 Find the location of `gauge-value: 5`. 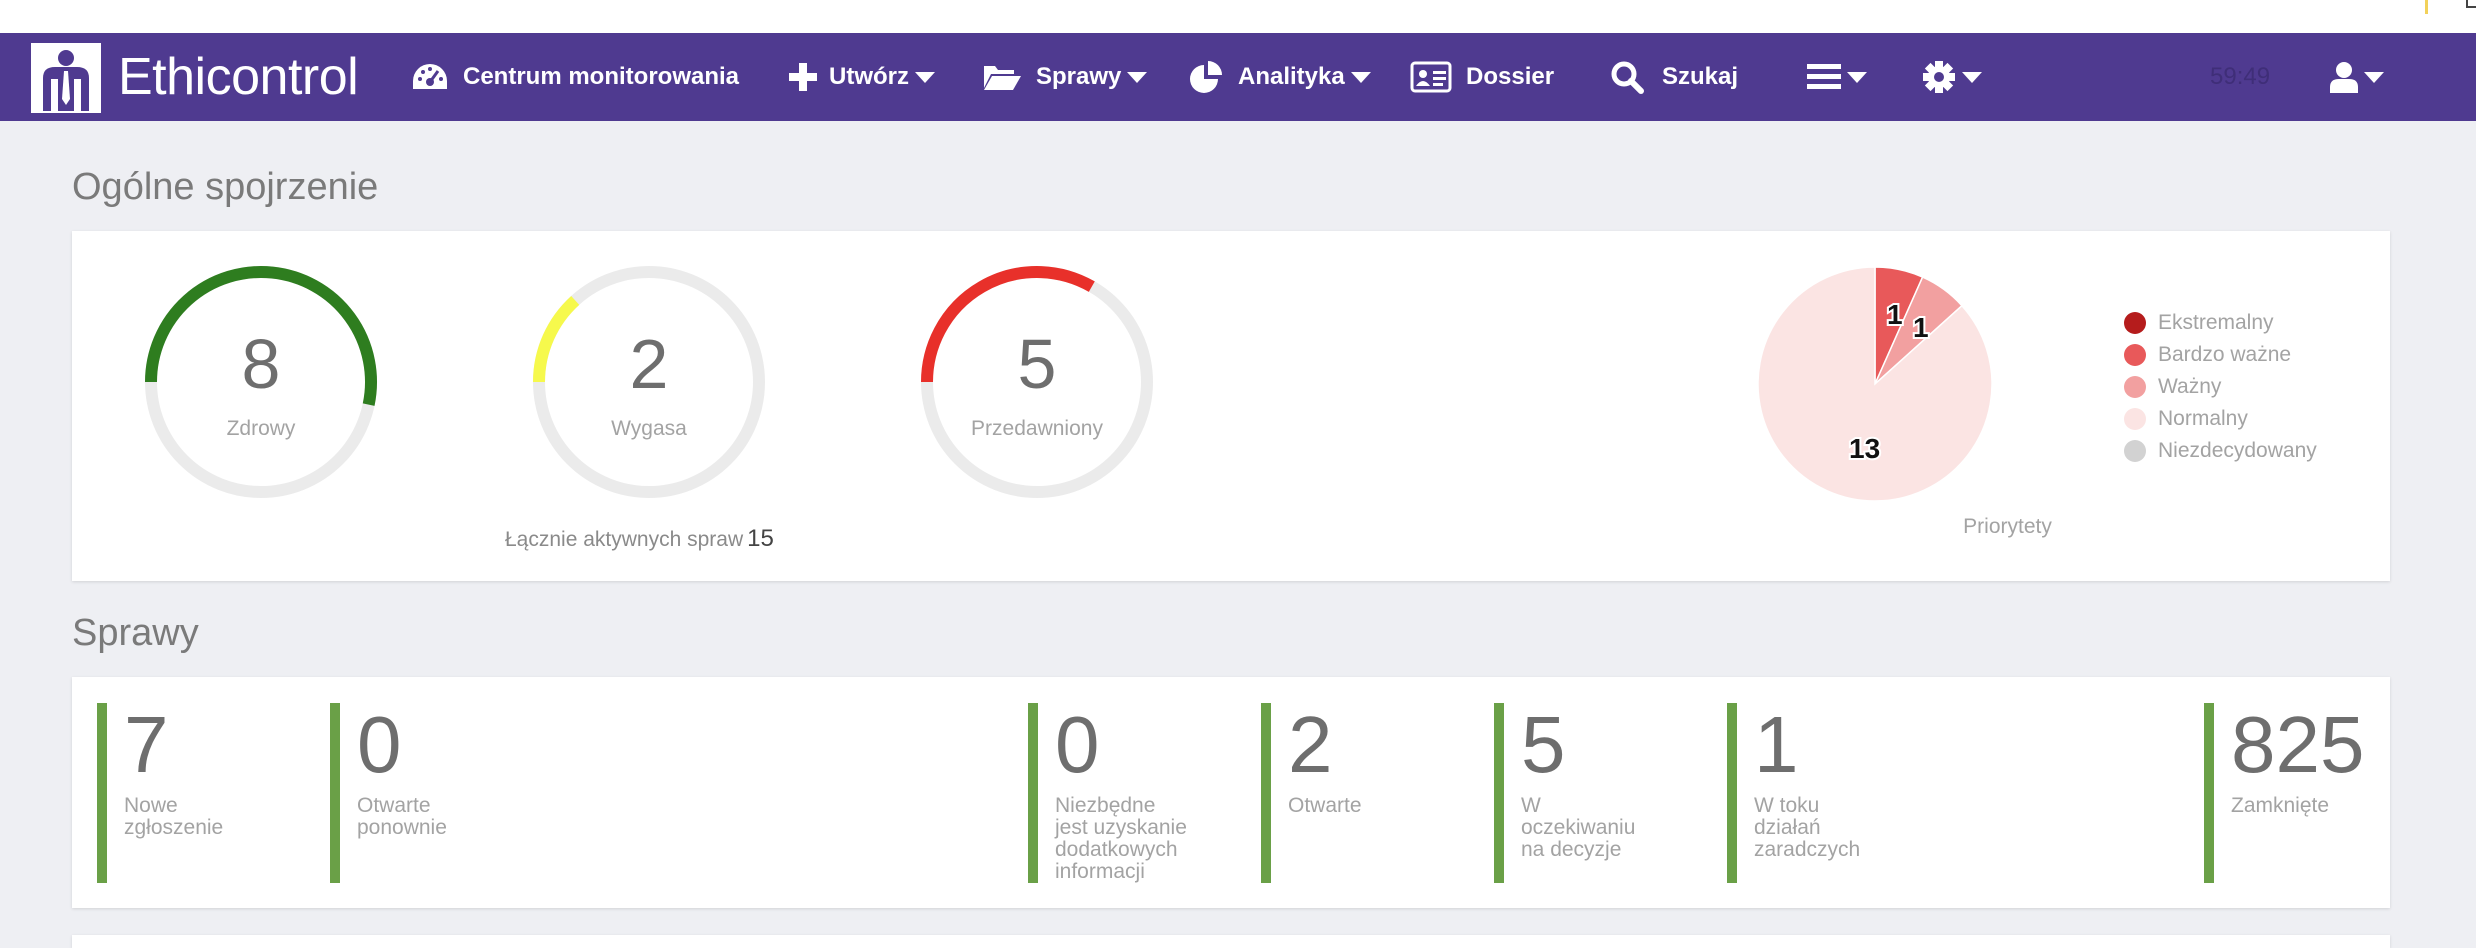

gauge-value: 5 is located at coordinates (1037, 364).